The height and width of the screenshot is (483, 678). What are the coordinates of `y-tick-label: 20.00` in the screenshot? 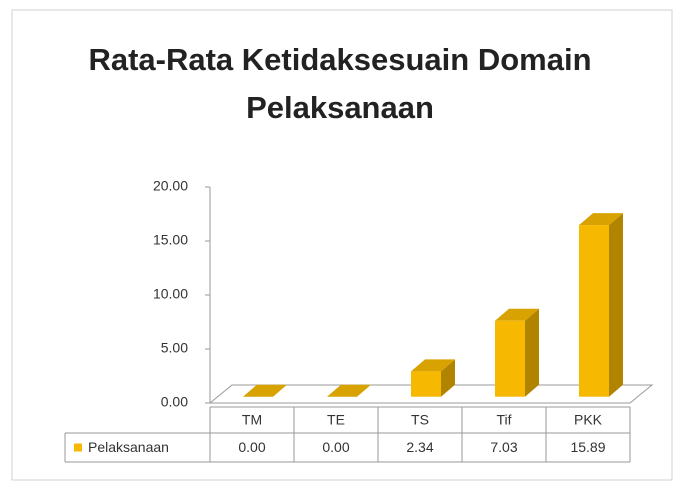 It's located at (170, 186).